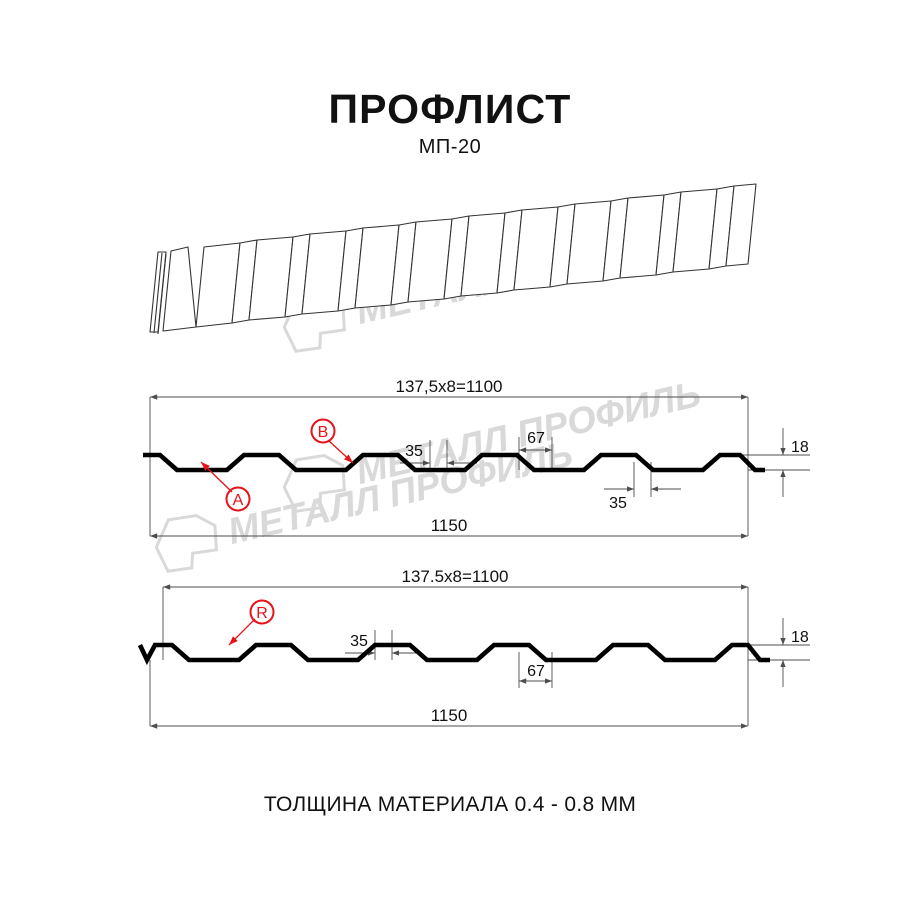  I want to click on dim-total-width-top-label: 1150, so click(449, 525).